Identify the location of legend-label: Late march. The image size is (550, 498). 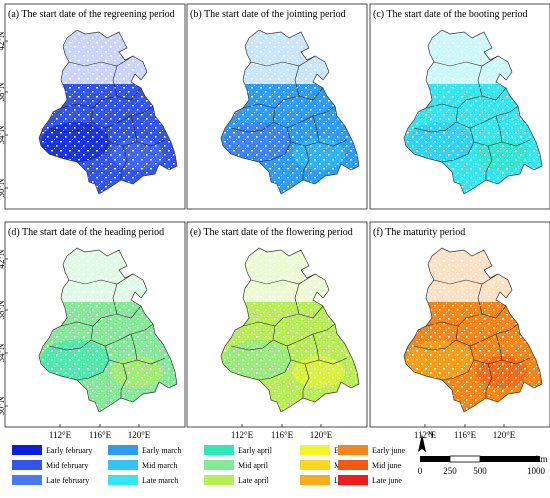
(160, 480).